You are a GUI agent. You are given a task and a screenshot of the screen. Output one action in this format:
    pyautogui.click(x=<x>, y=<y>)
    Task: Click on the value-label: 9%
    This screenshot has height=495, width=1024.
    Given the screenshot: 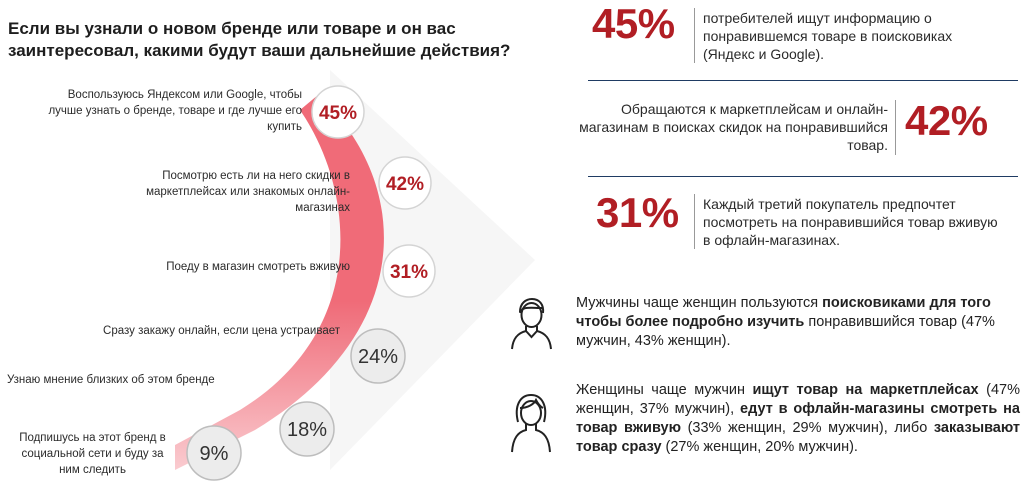 What is the action you would take?
    pyautogui.click(x=214, y=454)
    